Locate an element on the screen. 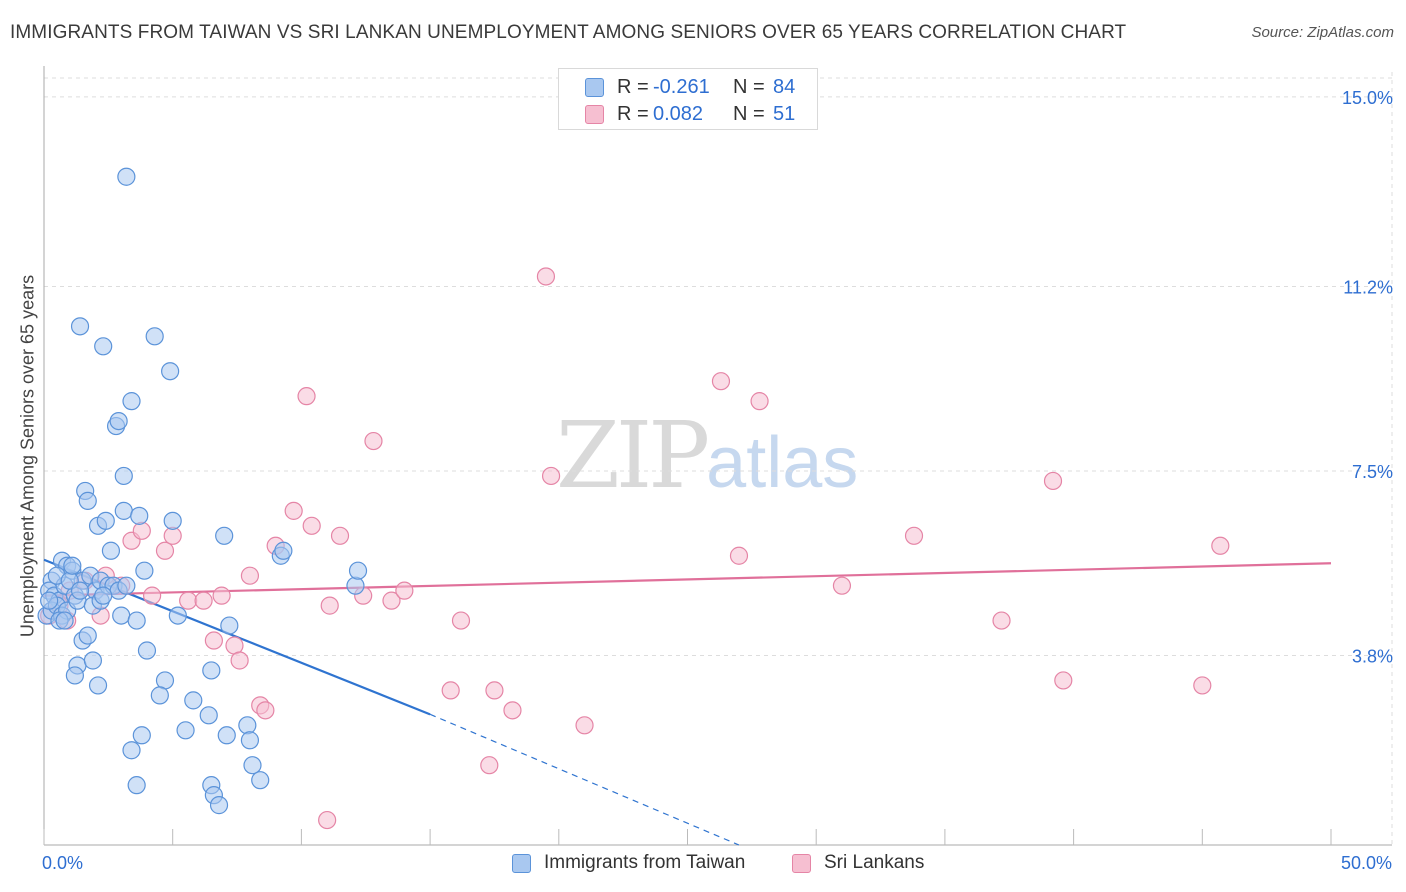 This screenshot has height=892, width=1406. y-axis-label: Unemployment Among Seniors over 65 years is located at coordinates (27, 456).